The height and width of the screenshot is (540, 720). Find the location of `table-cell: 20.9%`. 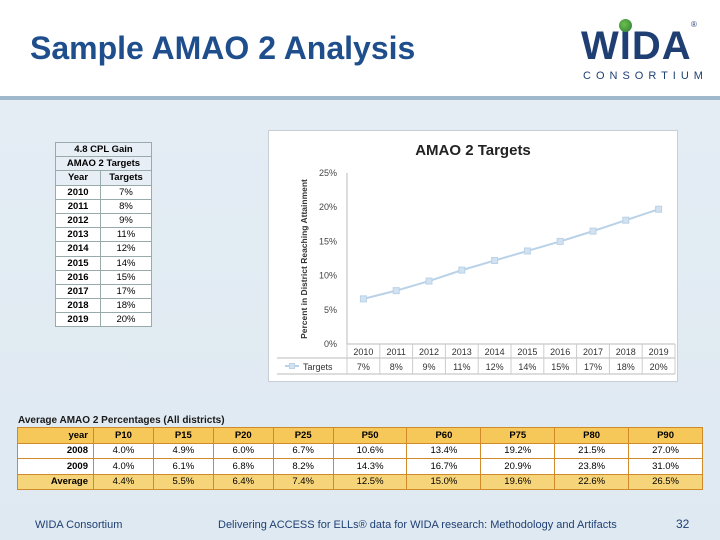

table-cell: 20.9% is located at coordinates (518, 466).